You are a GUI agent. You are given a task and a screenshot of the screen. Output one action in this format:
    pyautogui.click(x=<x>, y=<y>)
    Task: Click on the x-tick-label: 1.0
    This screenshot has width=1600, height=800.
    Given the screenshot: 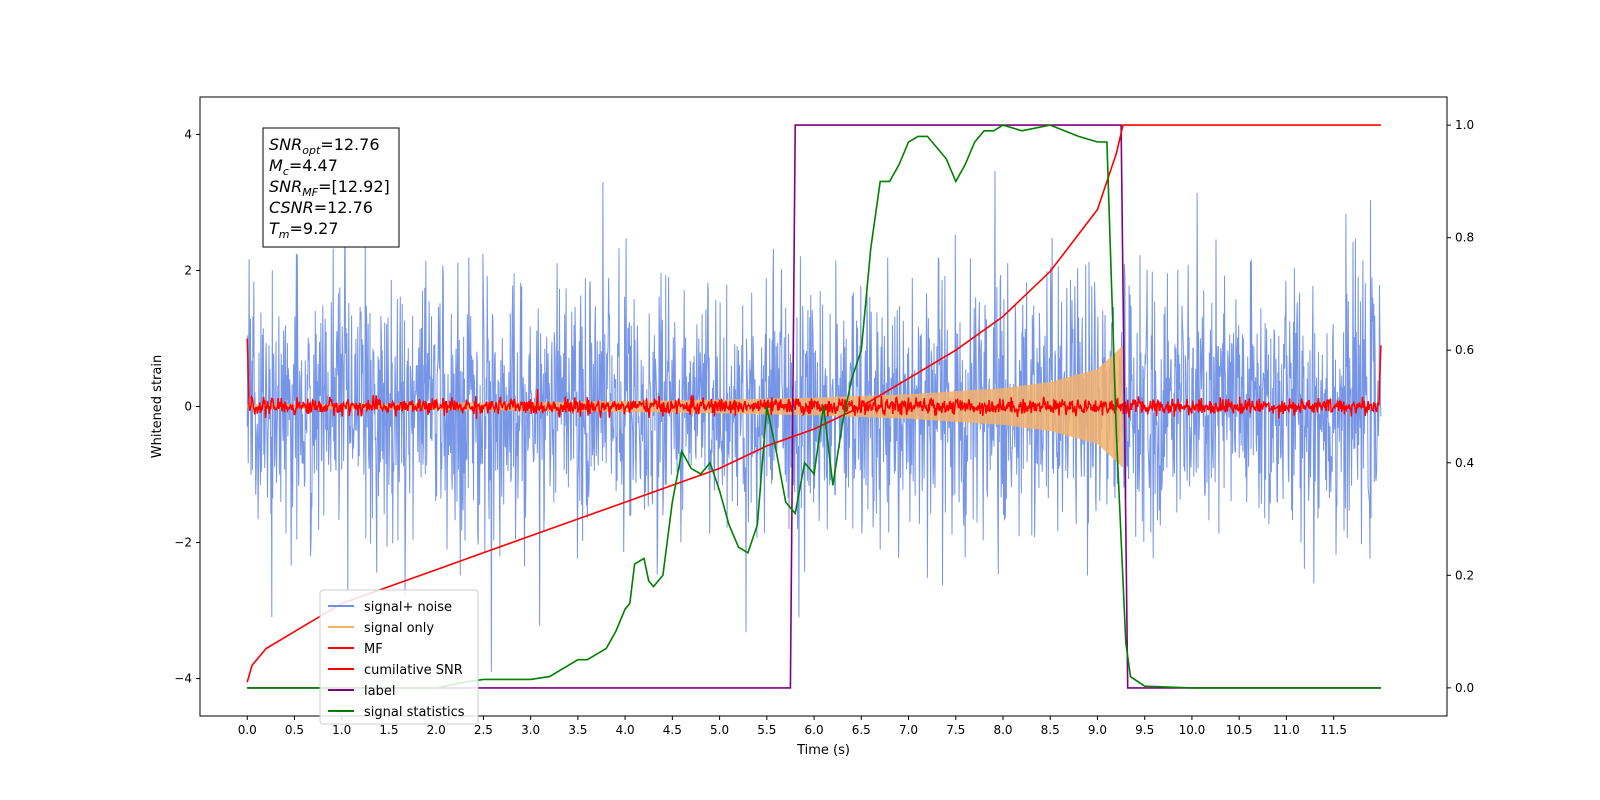 What is the action you would take?
    pyautogui.click(x=341, y=730)
    